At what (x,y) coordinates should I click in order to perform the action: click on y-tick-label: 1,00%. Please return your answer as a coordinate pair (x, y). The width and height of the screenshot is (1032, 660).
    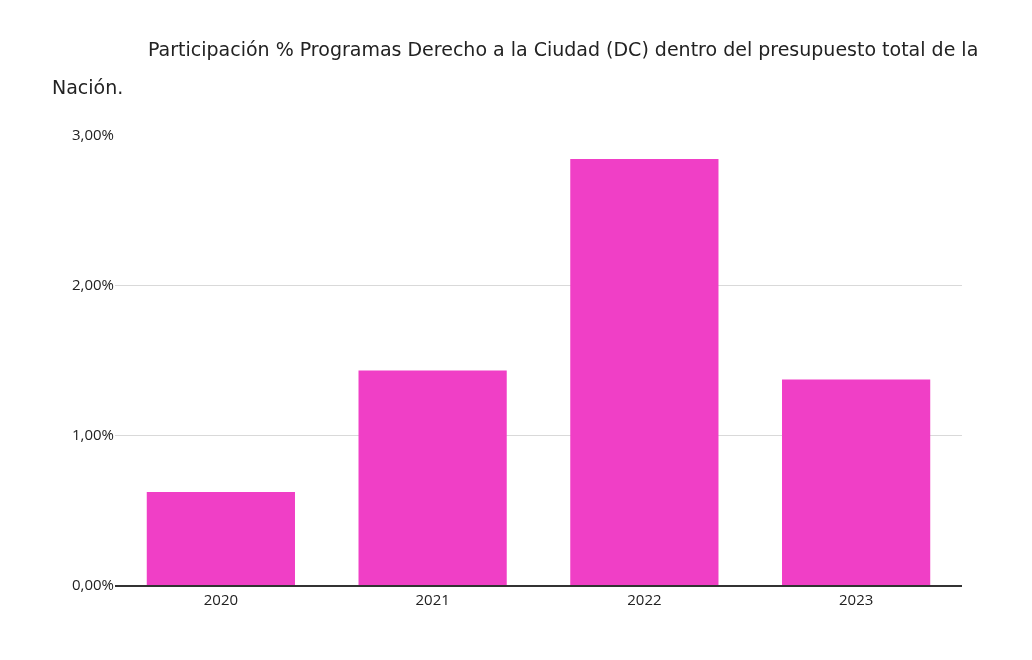
    Looking at the image, I should click on (92, 434).